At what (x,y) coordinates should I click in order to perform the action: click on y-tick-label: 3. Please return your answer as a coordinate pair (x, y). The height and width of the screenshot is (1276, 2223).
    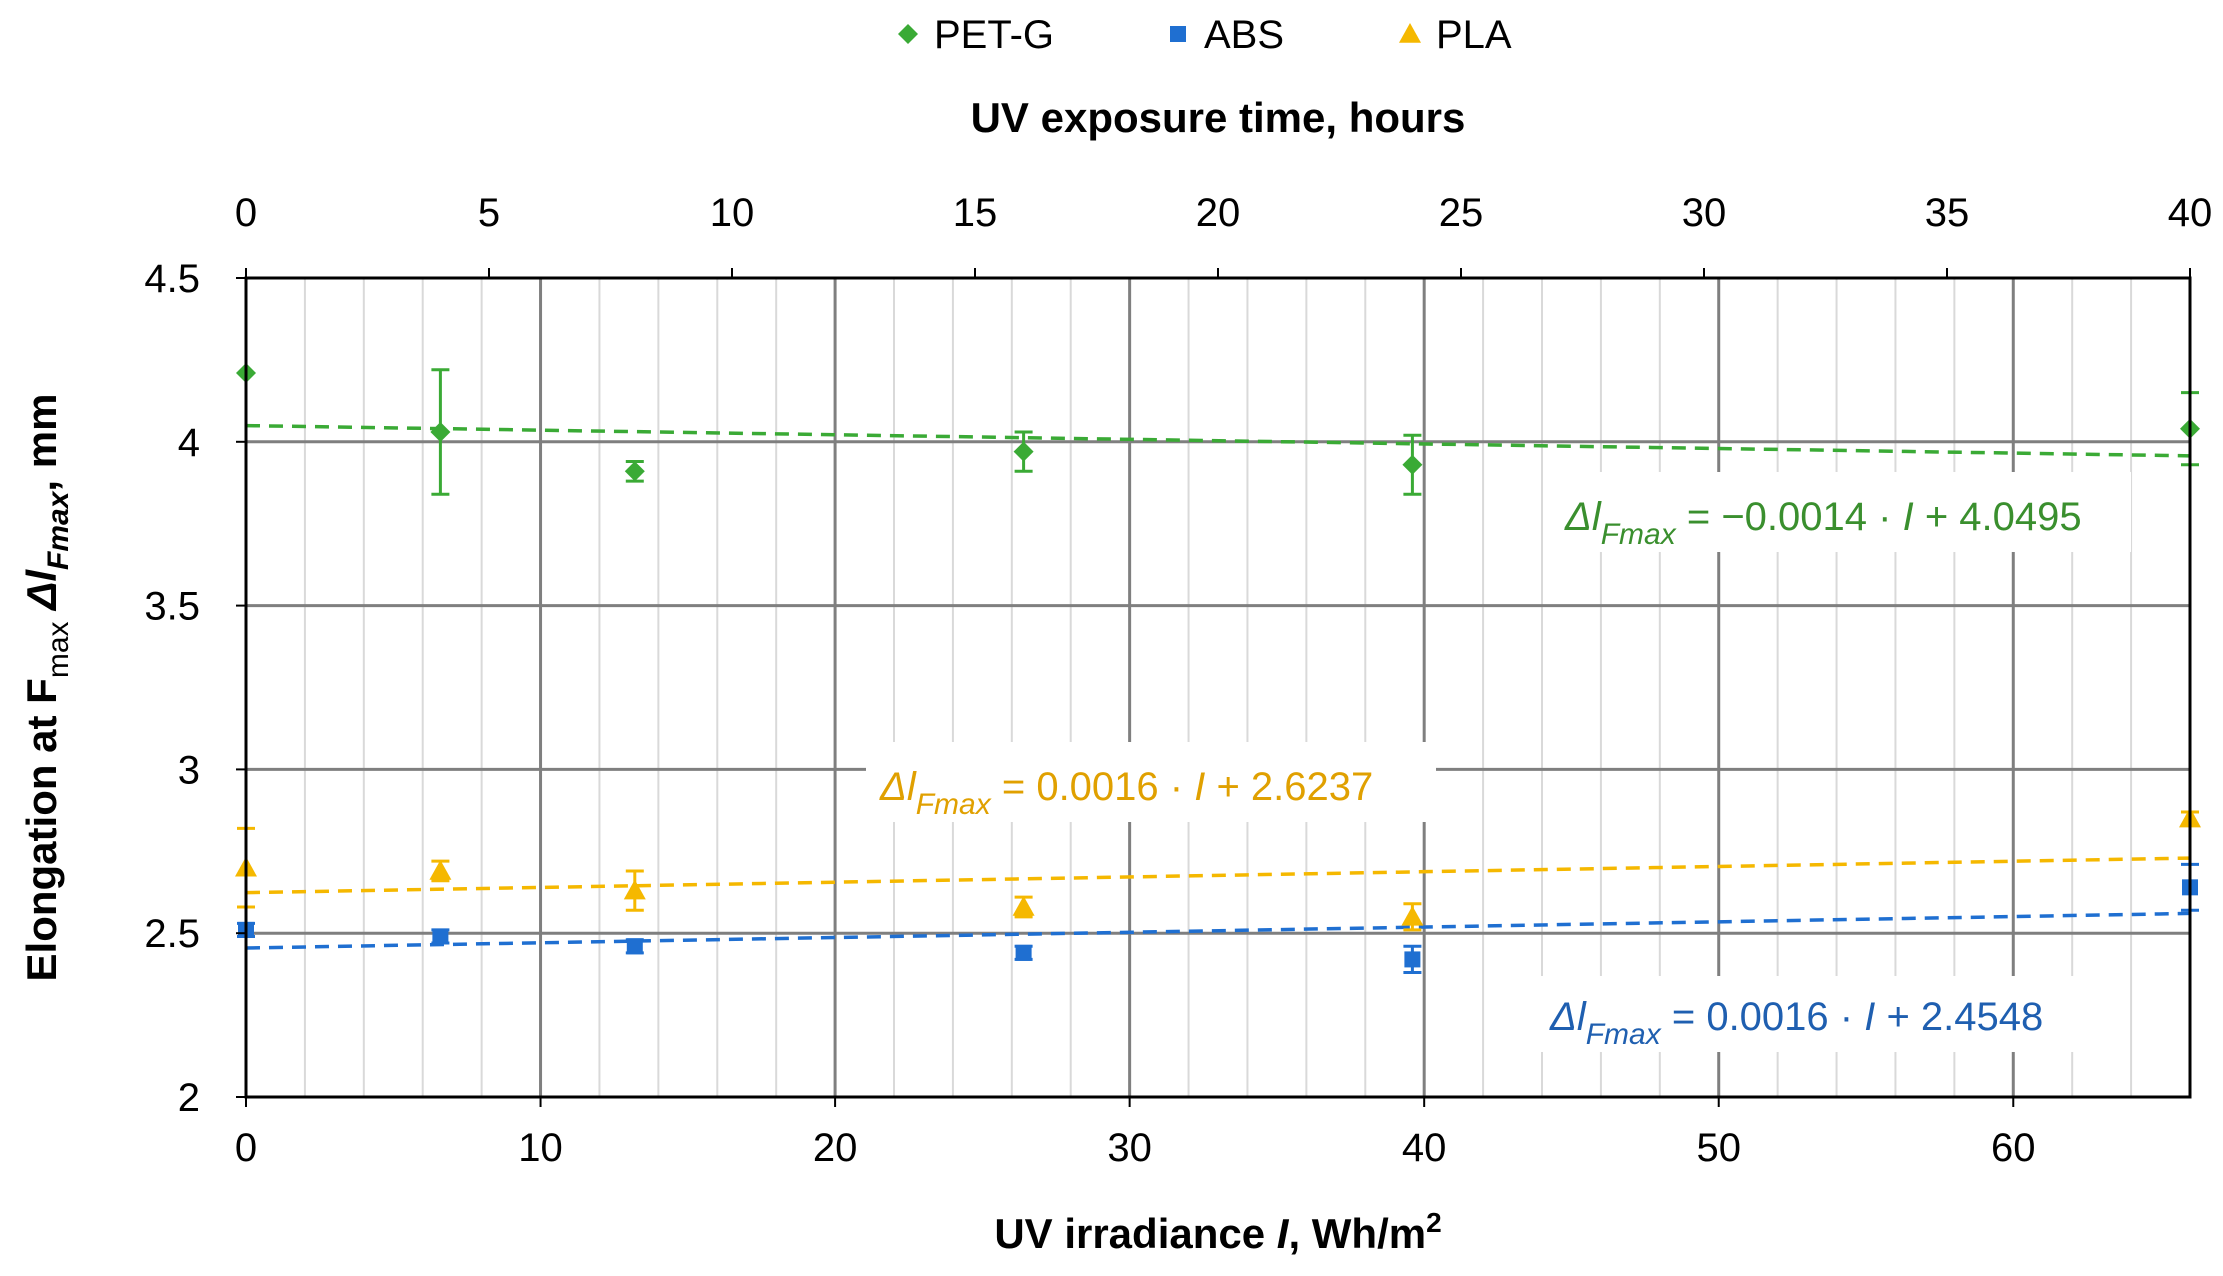
    Looking at the image, I should click on (189, 770).